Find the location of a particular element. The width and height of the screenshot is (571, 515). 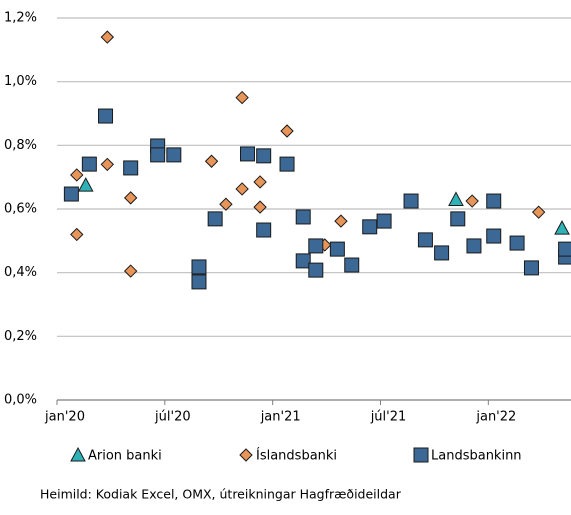

x-tick-label: jan'21 is located at coordinates (280, 417).